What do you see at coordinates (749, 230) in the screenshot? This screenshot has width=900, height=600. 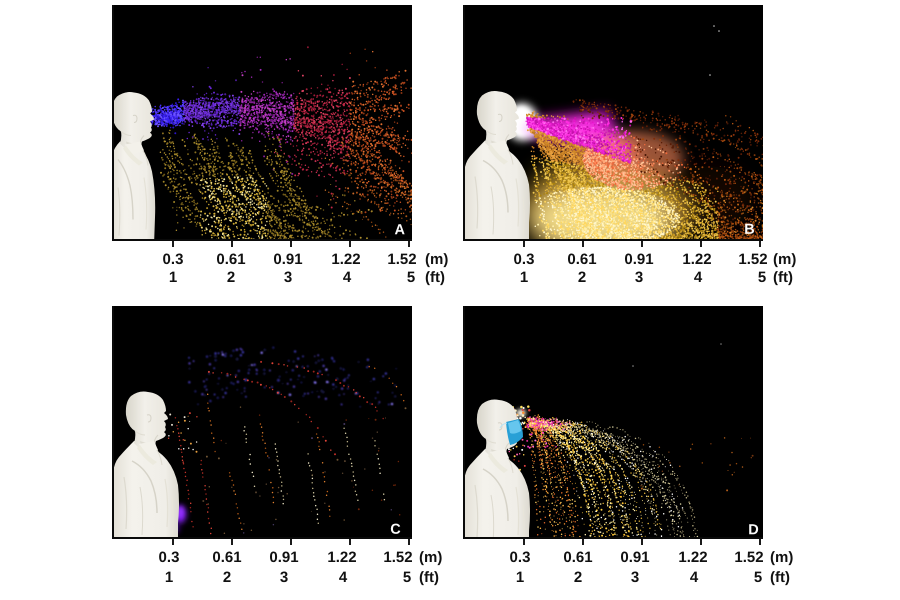 I see `svg-text: B` at bounding box center [749, 230].